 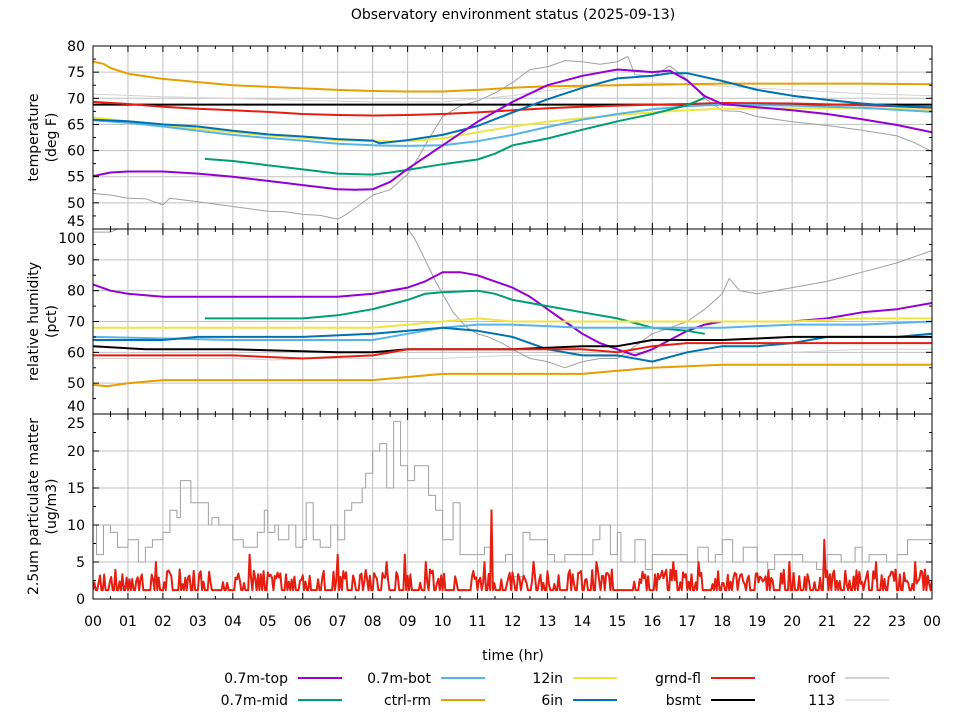 I want to click on legend-label: 0.7m-top, so click(x=256, y=679).